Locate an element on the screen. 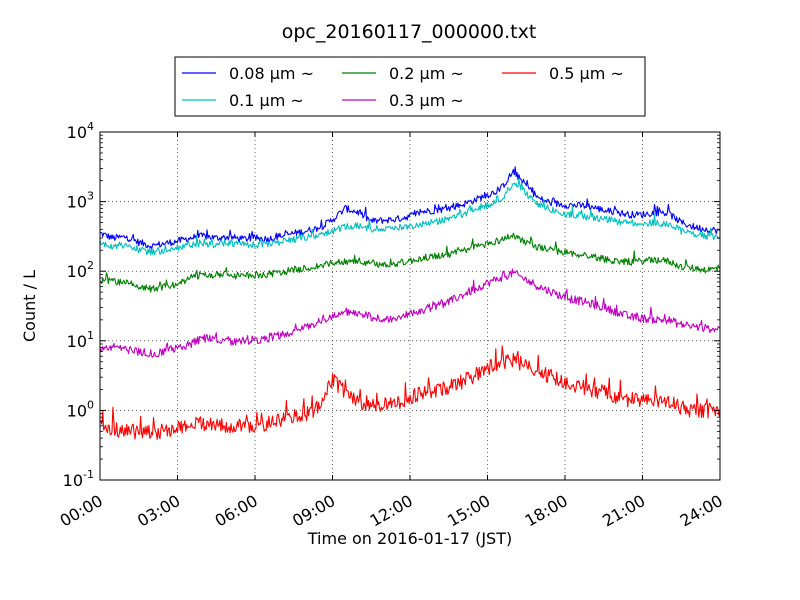 The image size is (800, 600). y-tick-label: 10³ is located at coordinates (80, 201).